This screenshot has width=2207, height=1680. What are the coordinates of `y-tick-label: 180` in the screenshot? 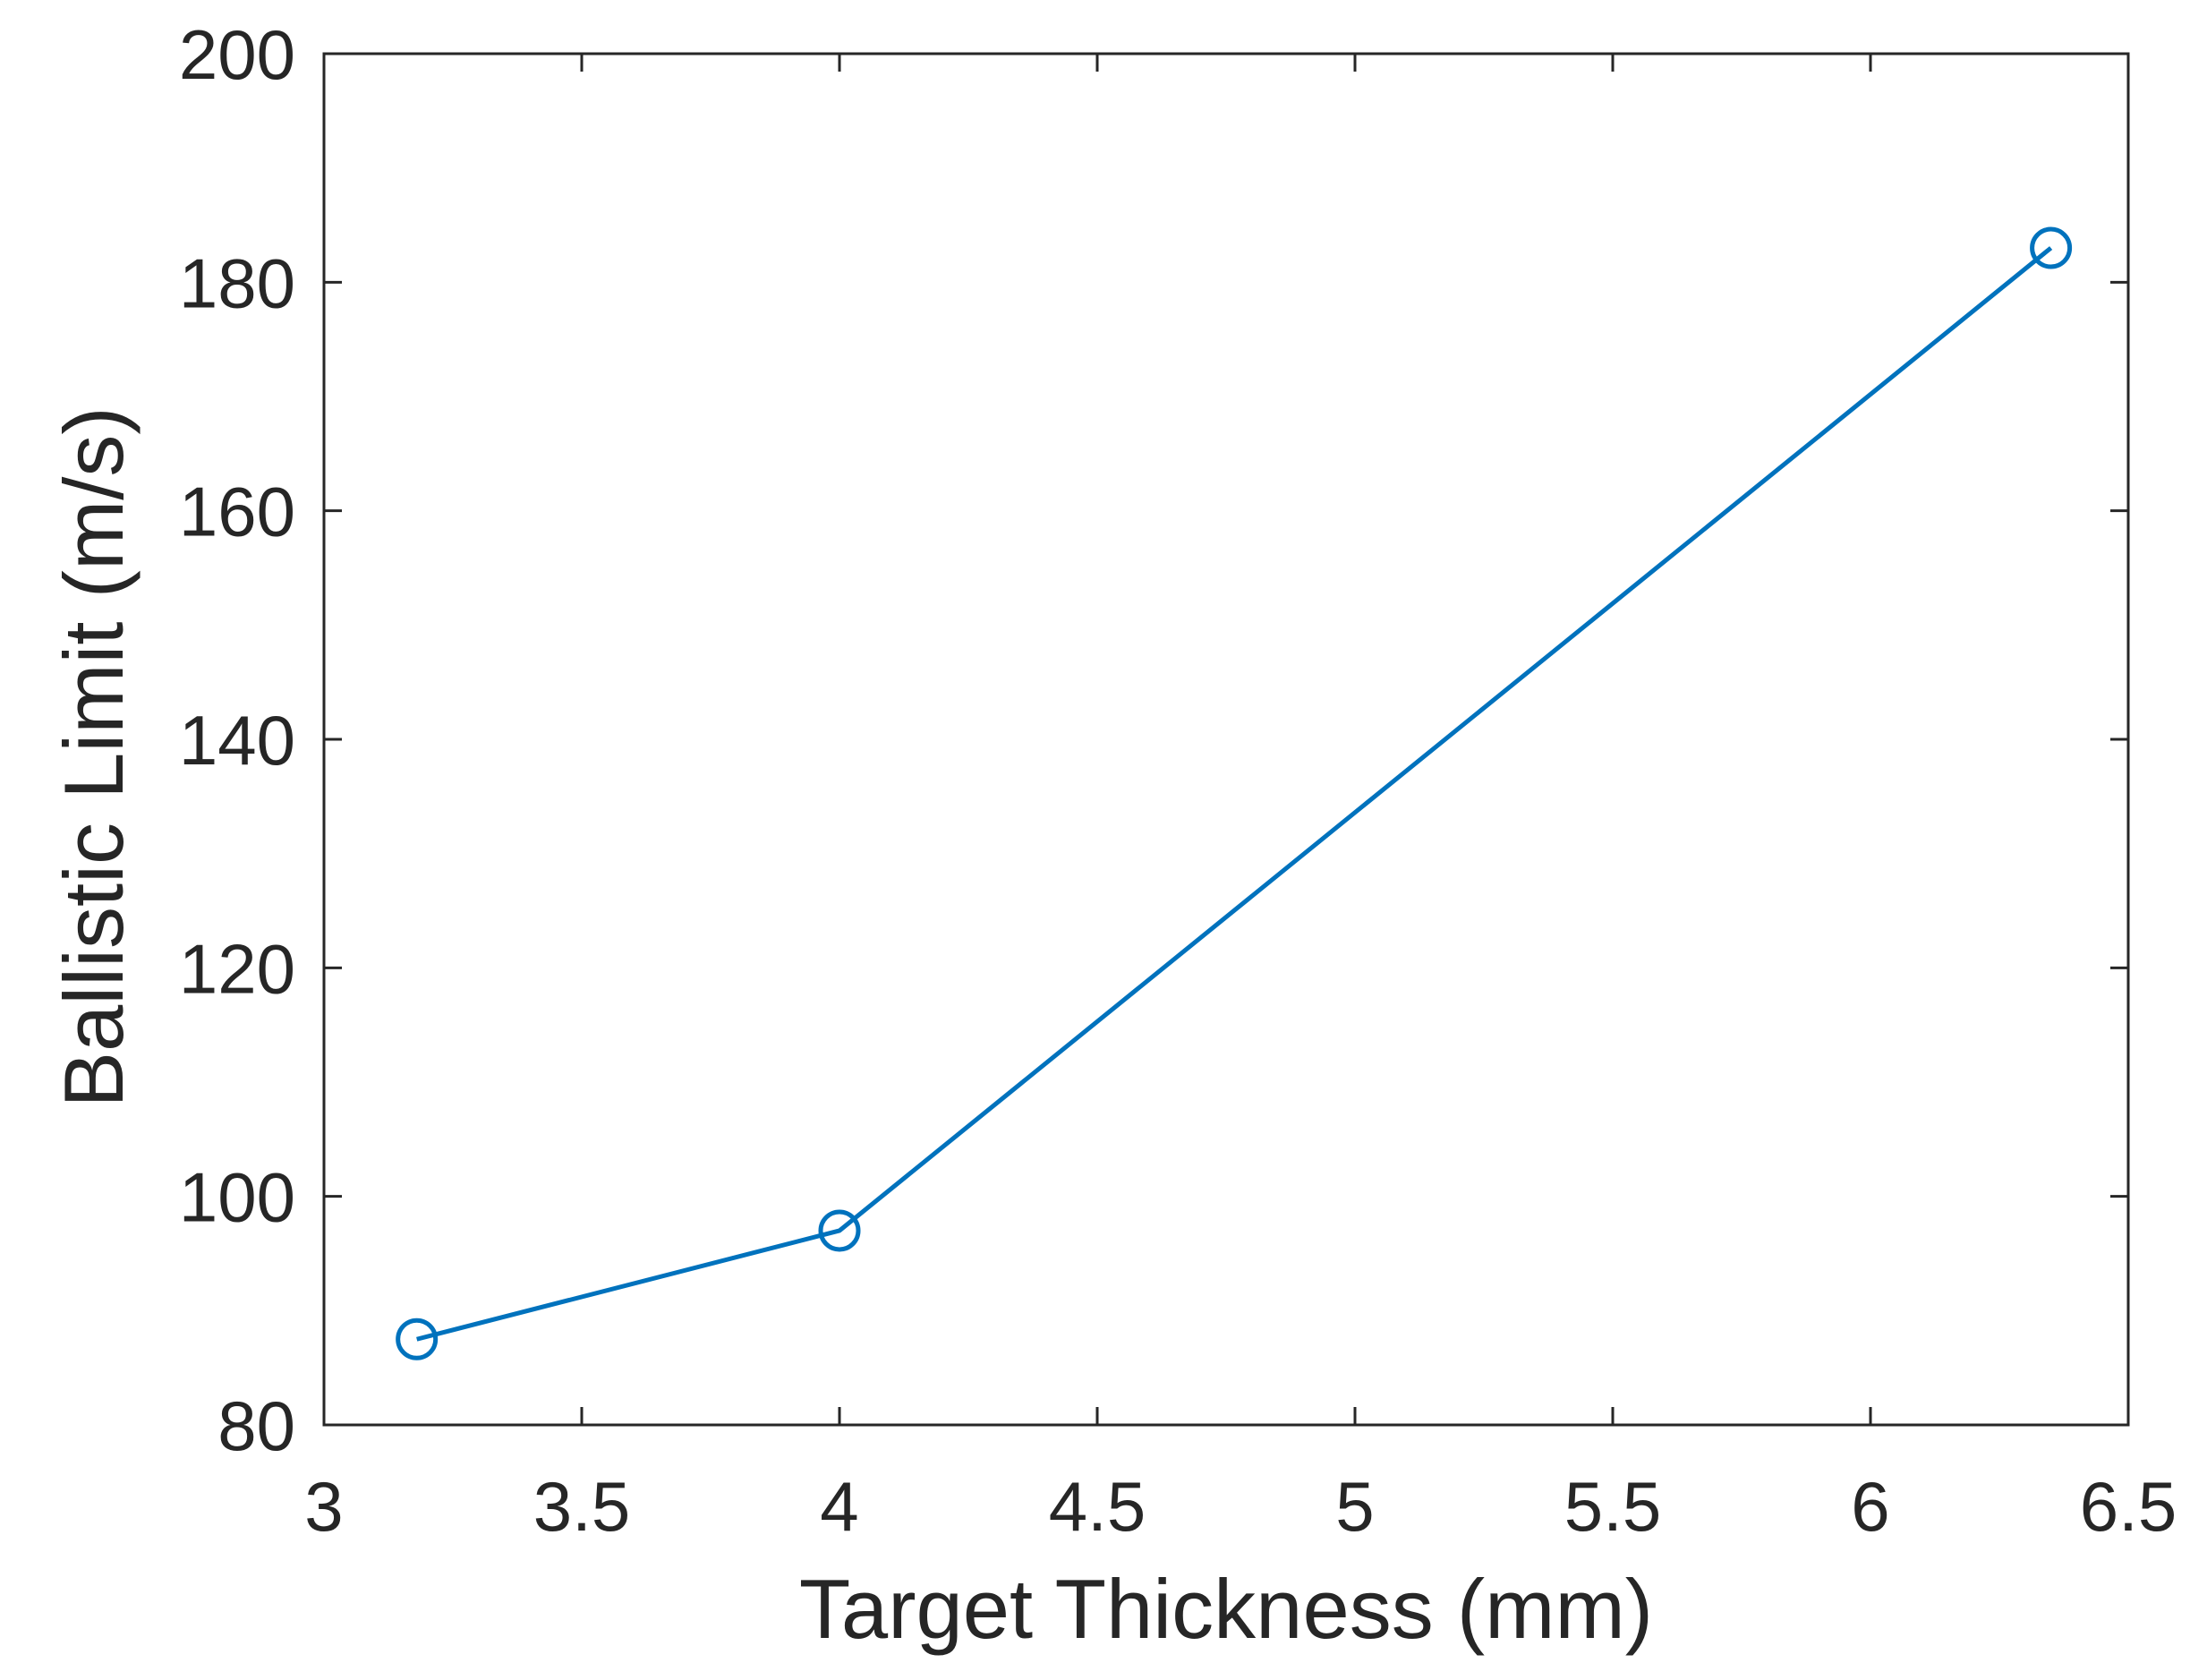 It's located at (237, 282).